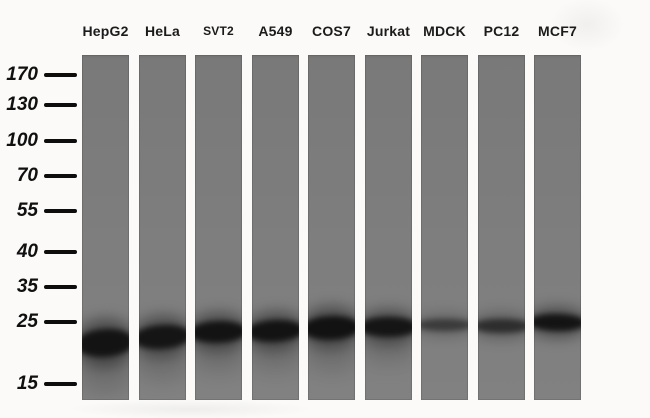 The image size is (650, 418). Describe the element at coordinates (27, 251) in the screenshot. I see `mw-marker-label: 40` at that location.